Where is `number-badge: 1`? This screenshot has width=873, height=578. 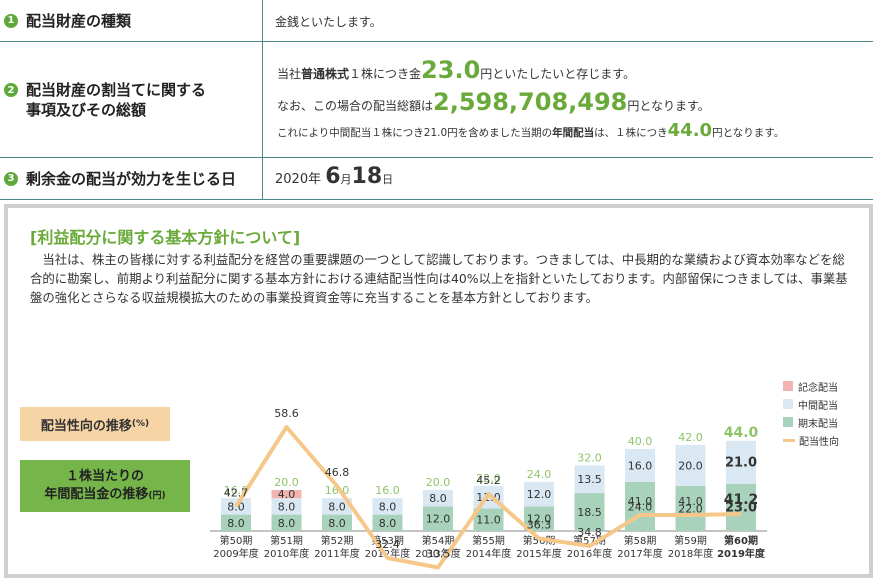 number-badge: 1 is located at coordinates (11, 20).